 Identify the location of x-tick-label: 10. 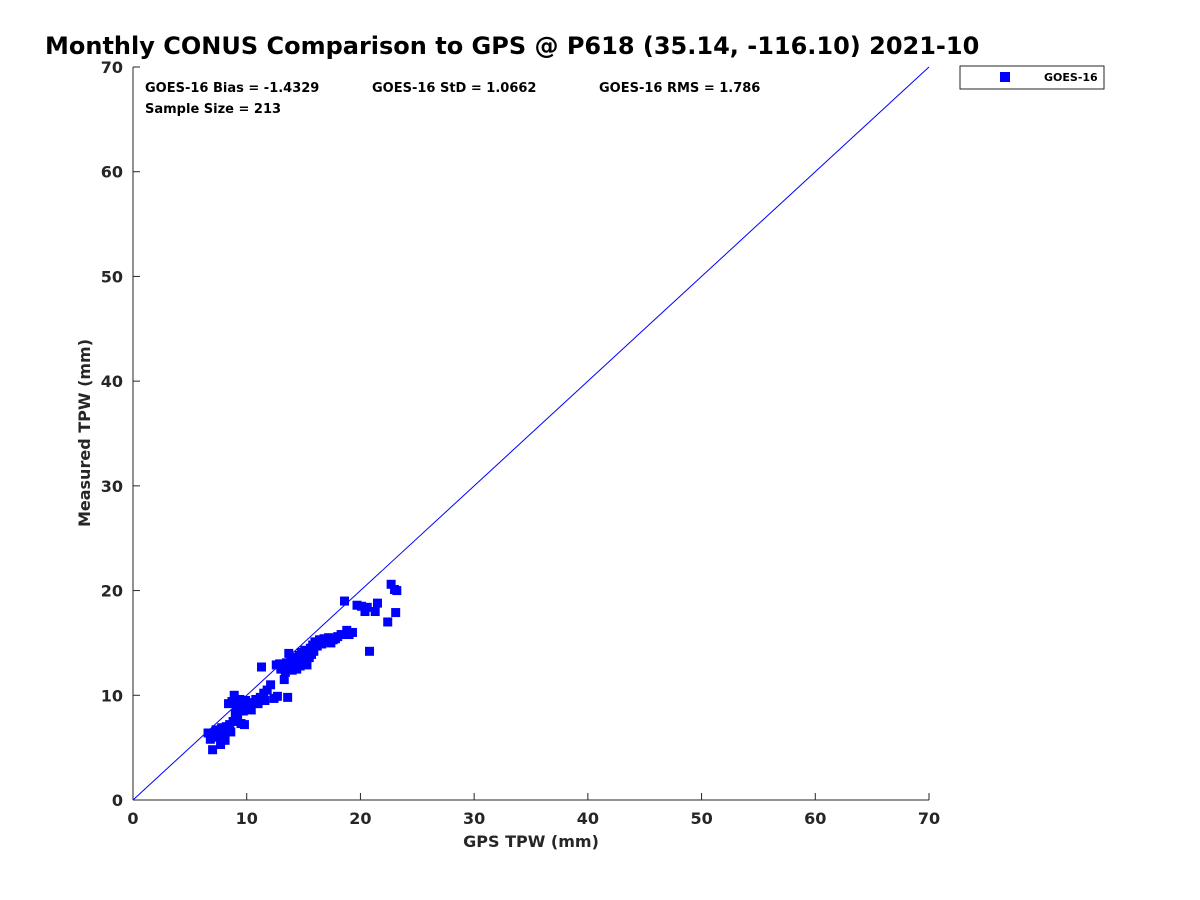
(247, 818).